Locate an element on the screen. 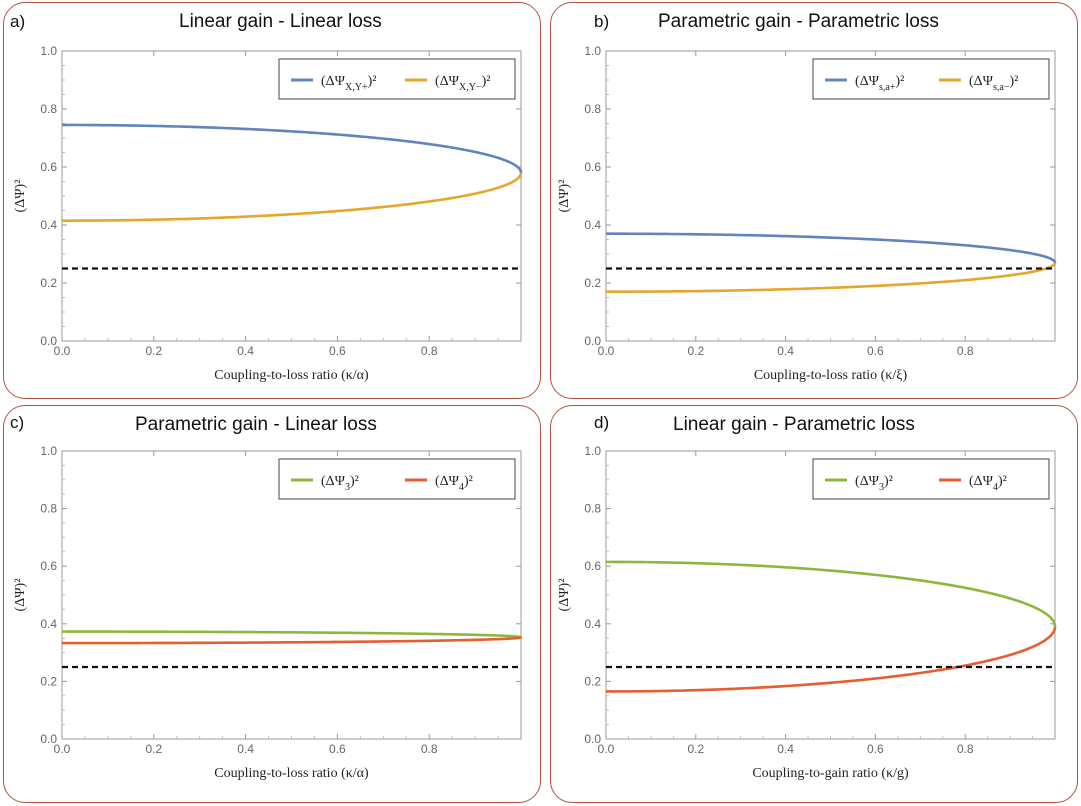 The image size is (1081, 806). legend-entry: (ΔΨX,Y+)² is located at coordinates (348, 83).